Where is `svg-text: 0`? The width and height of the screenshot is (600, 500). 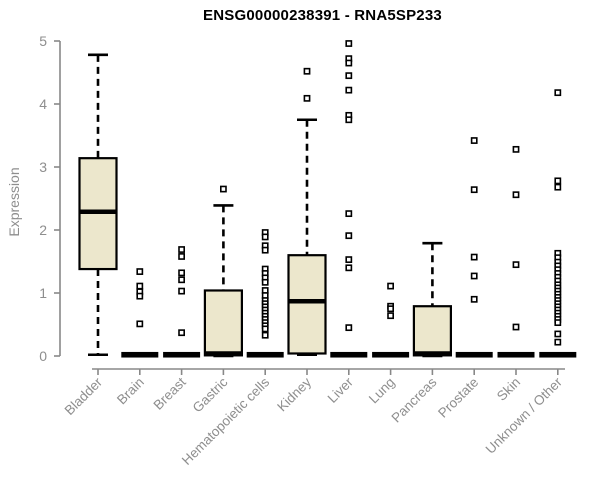 svg-text: 0 is located at coordinates (43, 356).